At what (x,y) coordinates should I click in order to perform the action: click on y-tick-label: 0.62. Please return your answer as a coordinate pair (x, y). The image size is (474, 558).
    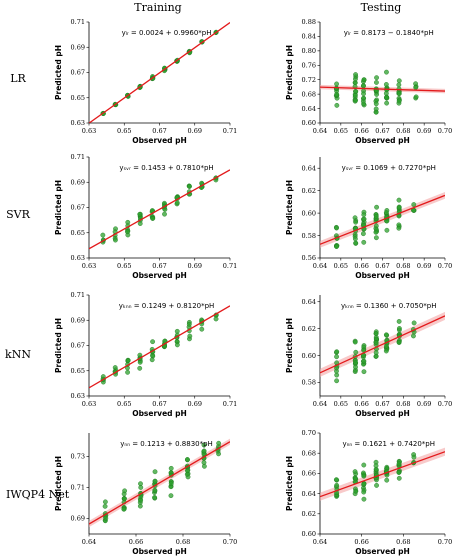
    Looking at the image, I should click on (309, 514).